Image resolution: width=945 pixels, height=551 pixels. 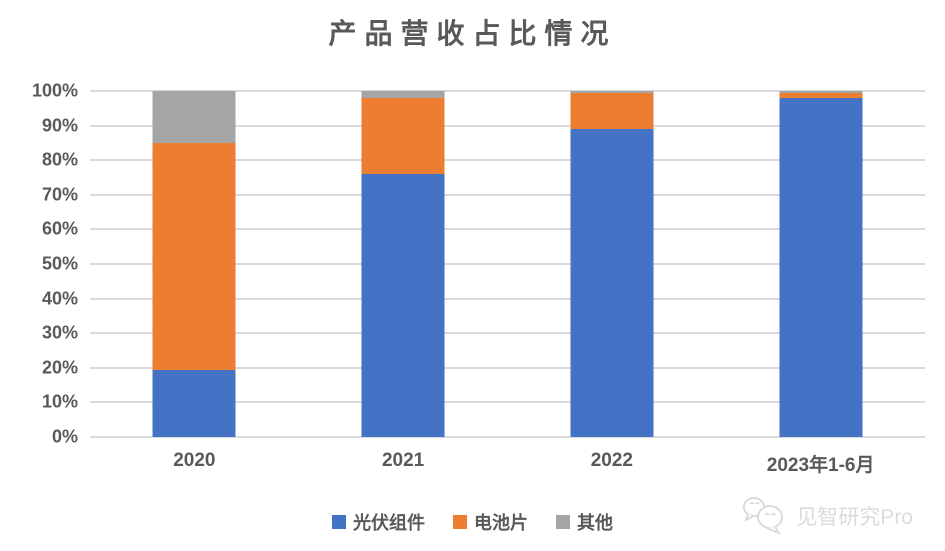 I want to click on stacked-bar-2022, so click(x=612, y=264).